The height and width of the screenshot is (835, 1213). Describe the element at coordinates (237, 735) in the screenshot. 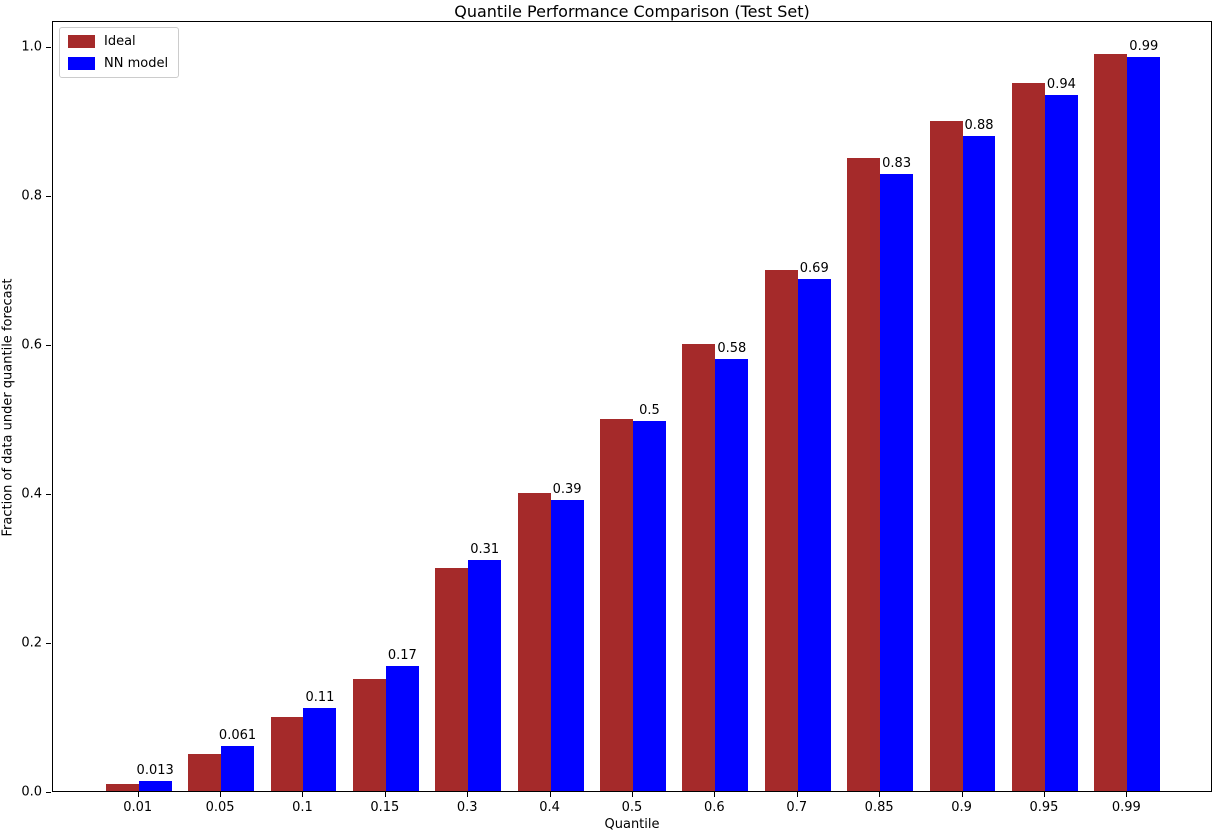

I see `bar-value-label: 0.061` at that location.